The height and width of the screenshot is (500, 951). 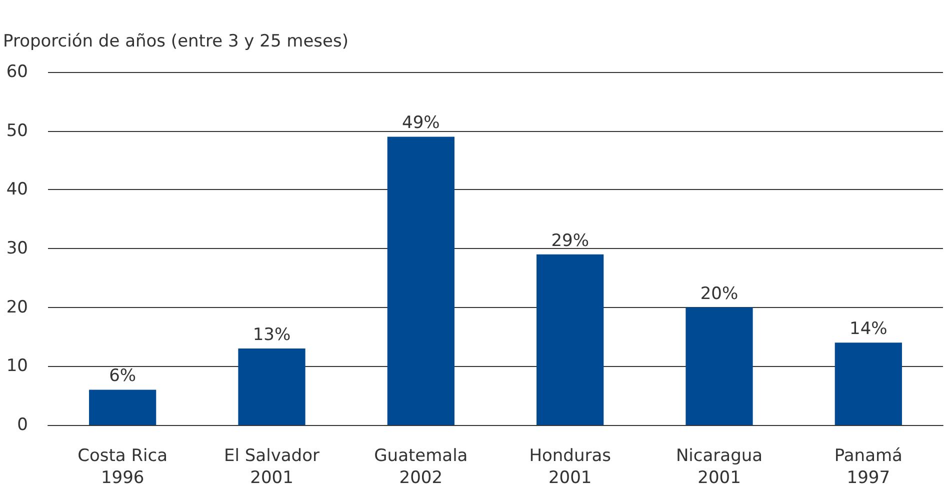 What do you see at coordinates (421, 467) in the screenshot?
I see `x-tick-label: Guatemala 2002` at bounding box center [421, 467].